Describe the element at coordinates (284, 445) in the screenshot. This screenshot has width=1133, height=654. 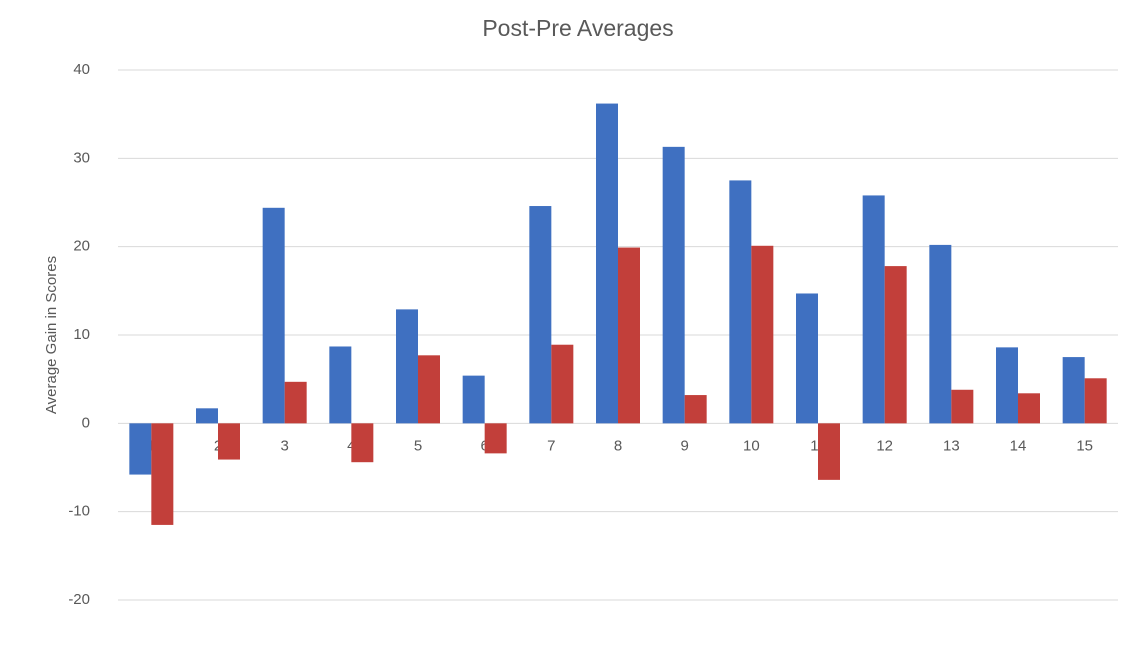
I see `x-tick-label: 3` at that location.